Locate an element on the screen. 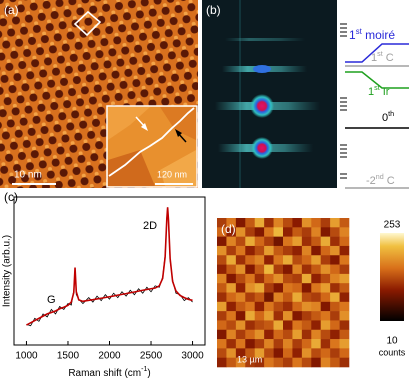 This screenshot has width=409, height=382. x-tick-label: 2500 is located at coordinates (151, 356).